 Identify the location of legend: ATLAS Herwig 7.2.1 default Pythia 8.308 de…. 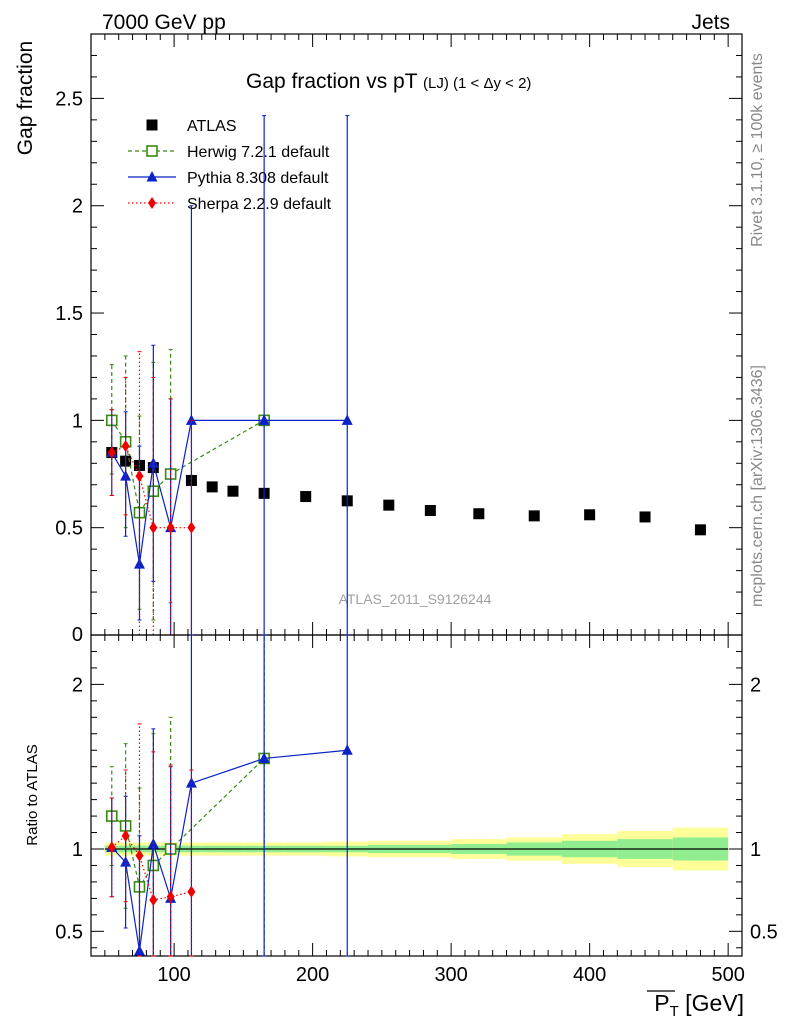
(230, 165).